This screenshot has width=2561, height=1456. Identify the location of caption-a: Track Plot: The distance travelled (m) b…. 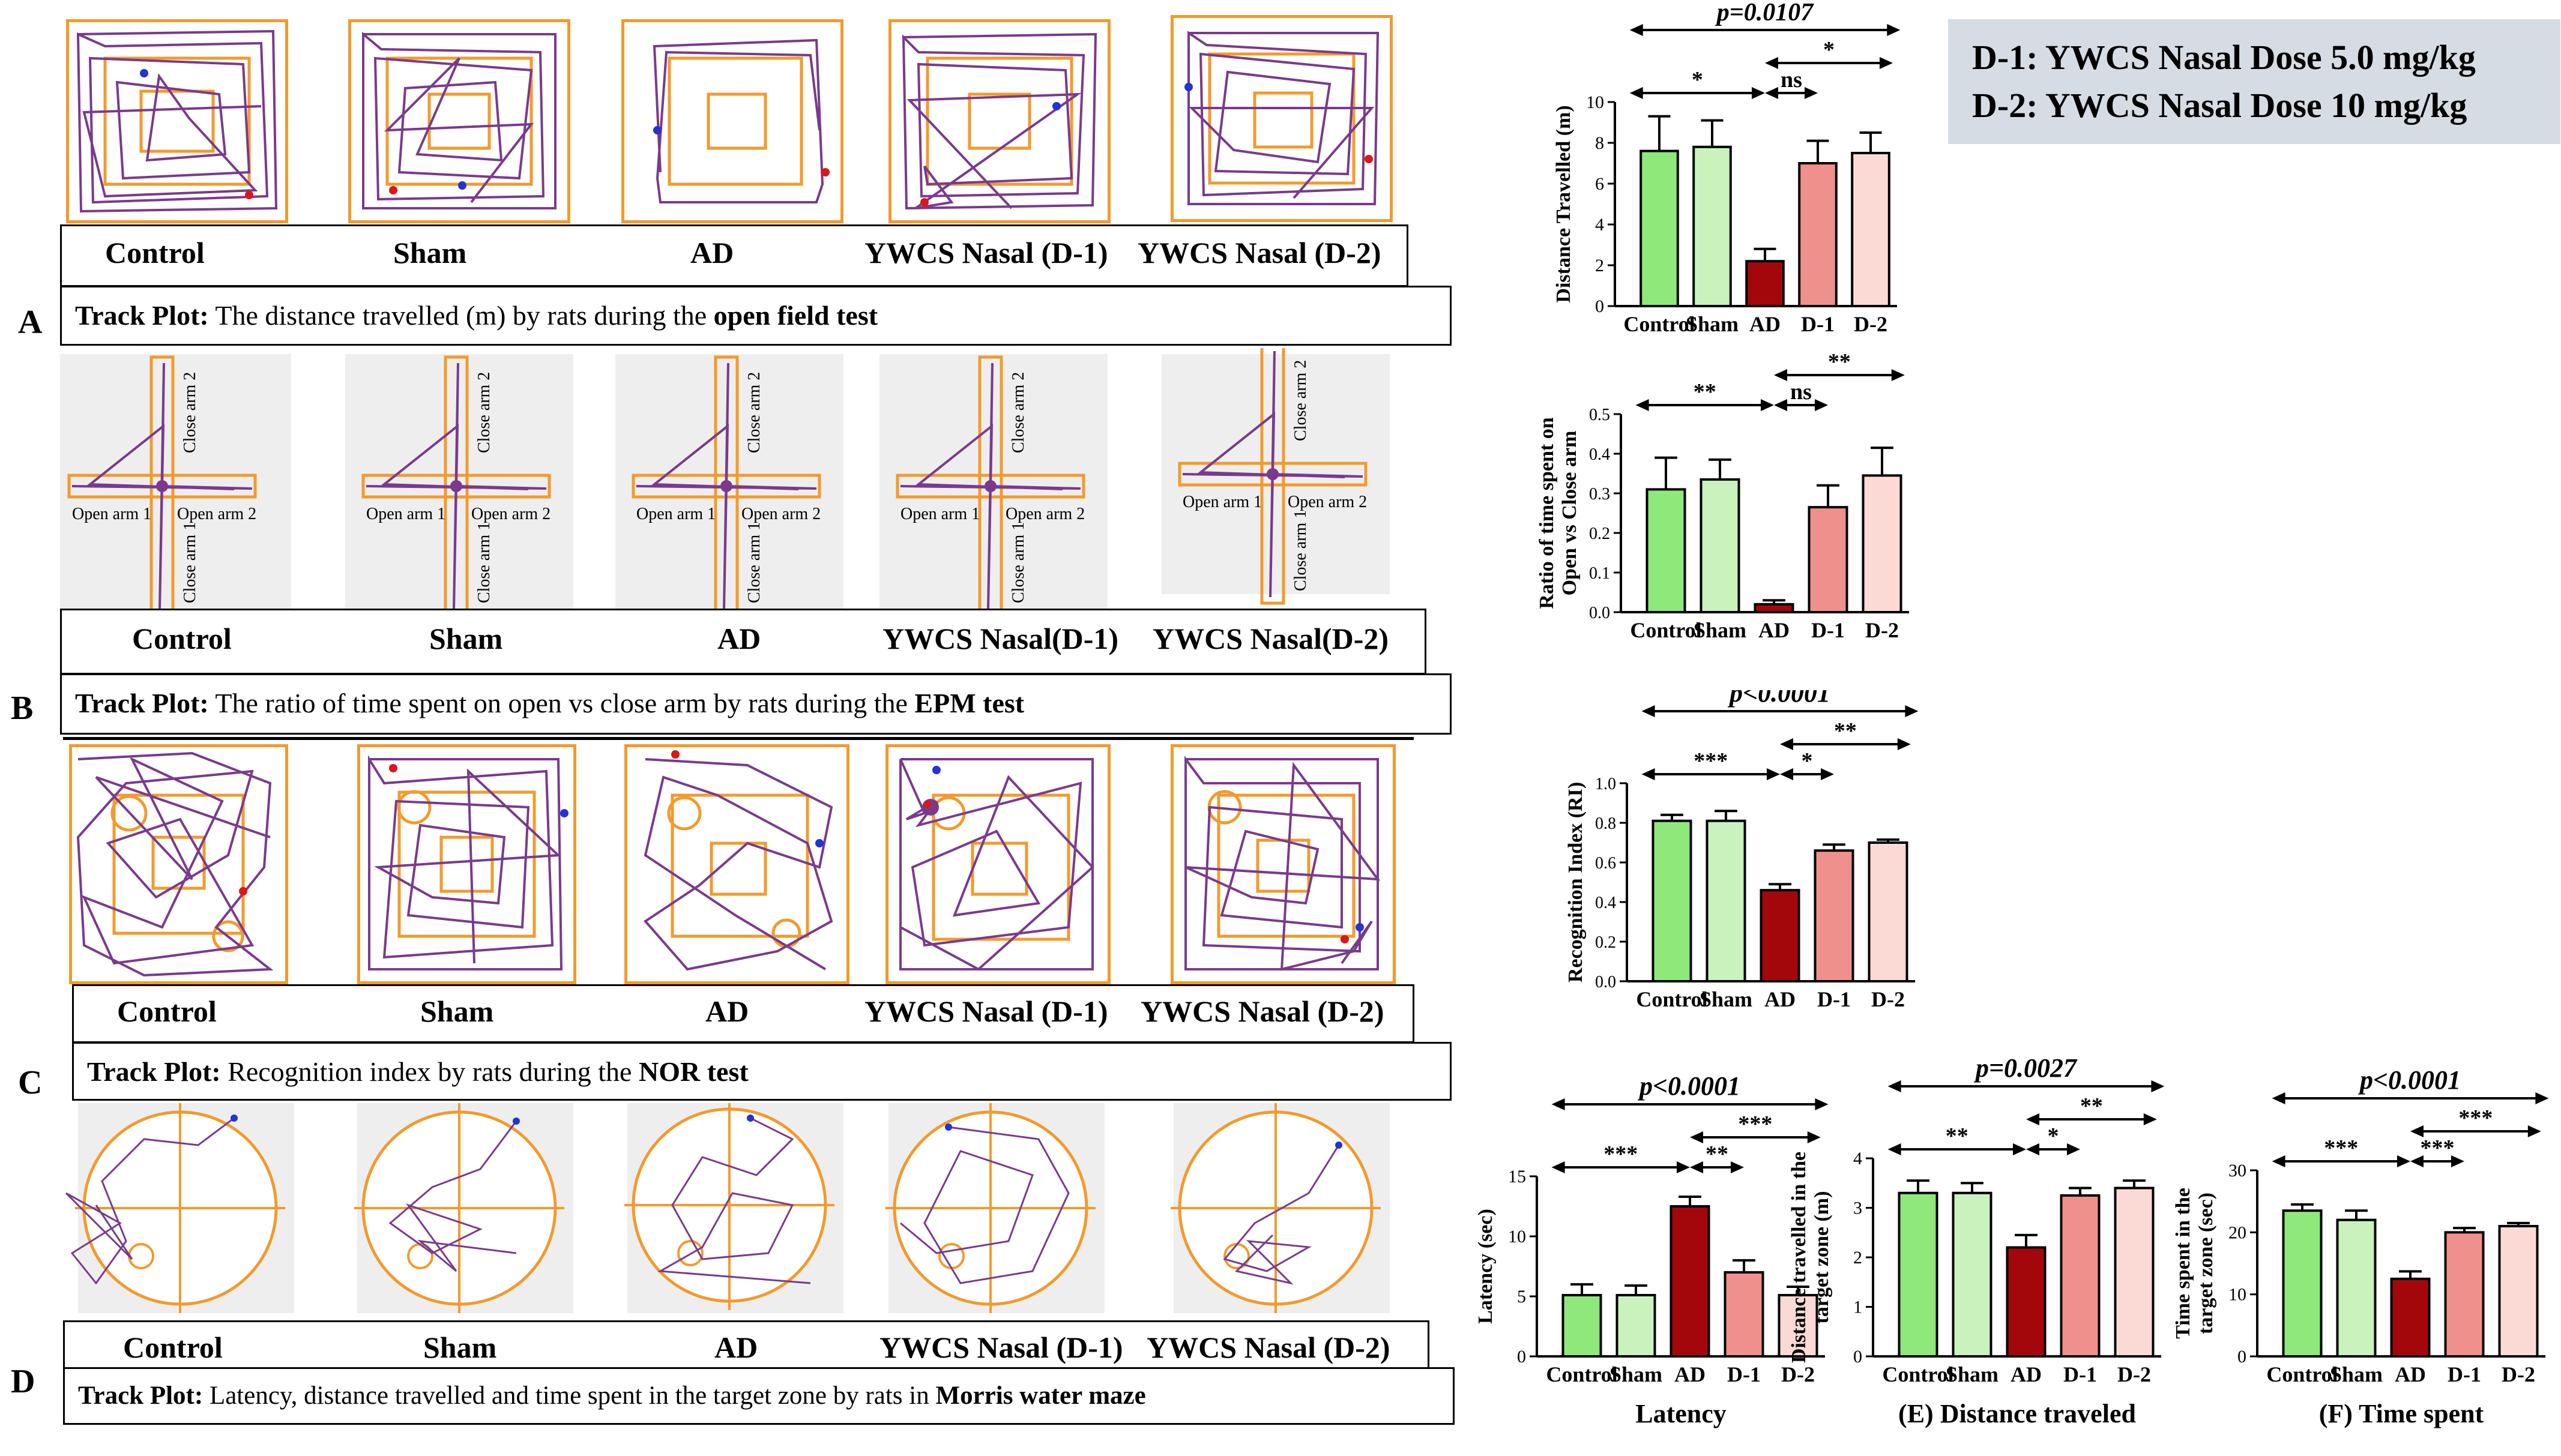
(756, 316).